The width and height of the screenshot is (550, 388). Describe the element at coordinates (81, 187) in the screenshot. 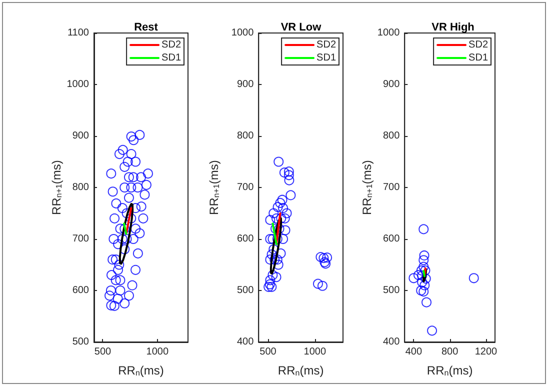

I see `y-tick-label: 800` at that location.